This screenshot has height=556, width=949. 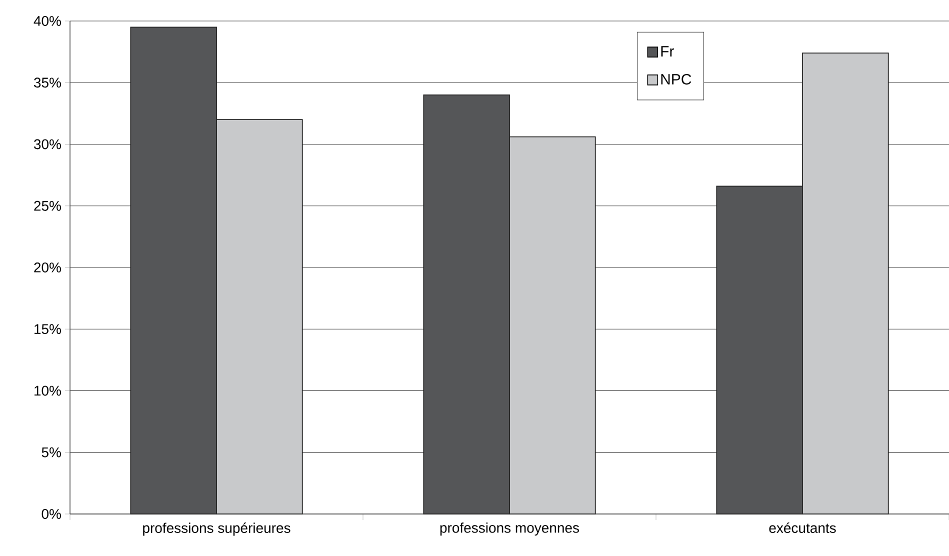 What do you see at coordinates (47, 329) in the screenshot?
I see `y-tick-label: 15%` at bounding box center [47, 329].